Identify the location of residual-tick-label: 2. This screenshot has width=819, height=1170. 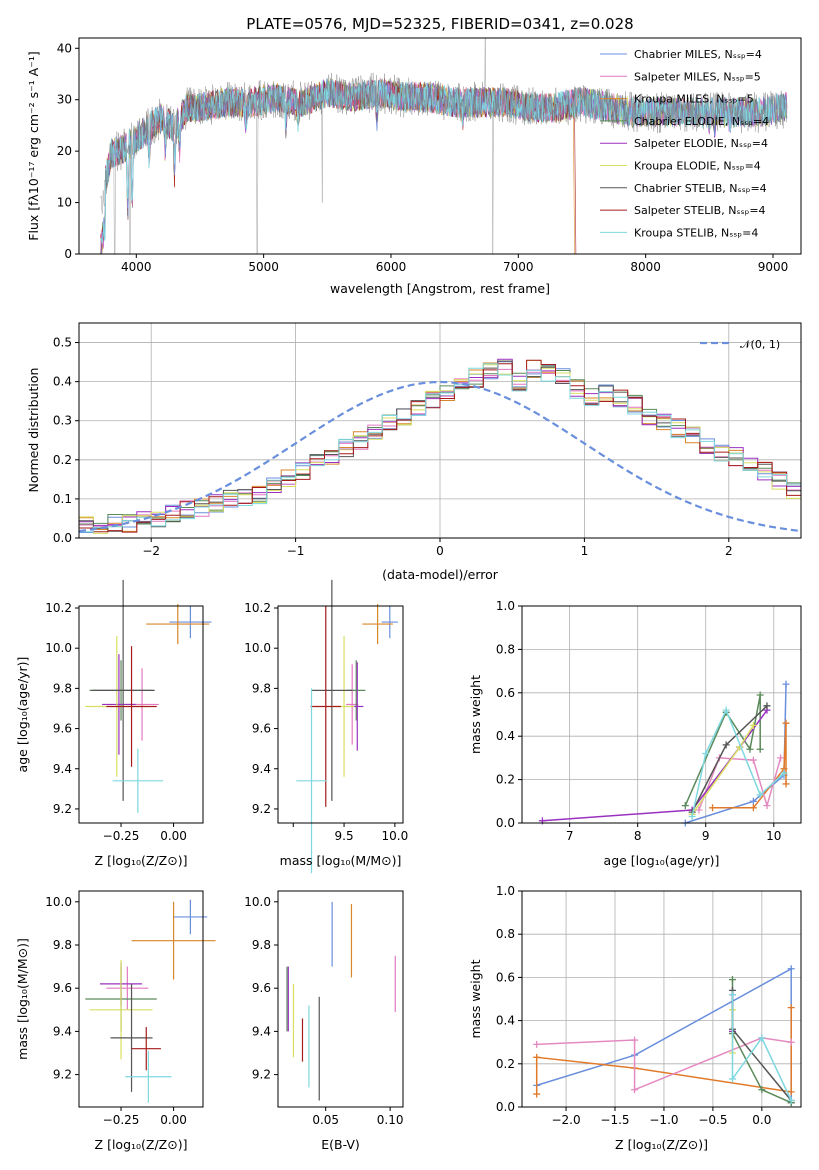
(729, 551).